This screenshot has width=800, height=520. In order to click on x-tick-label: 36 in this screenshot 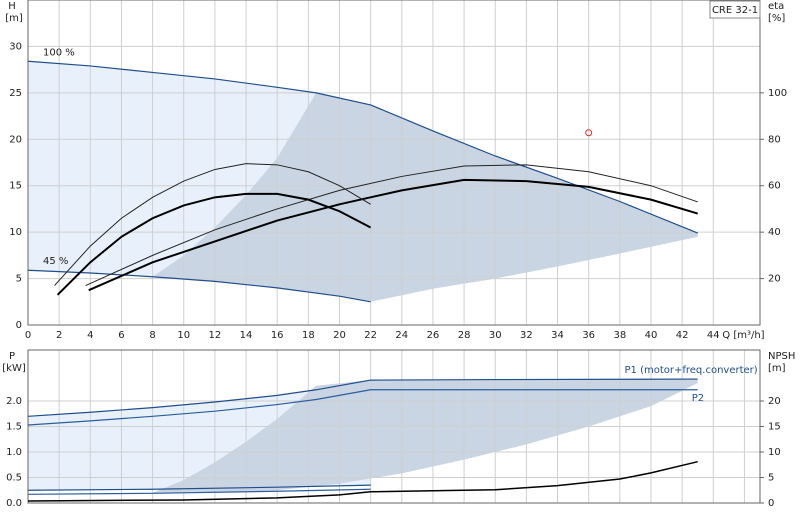, I will do `click(588, 335)`.